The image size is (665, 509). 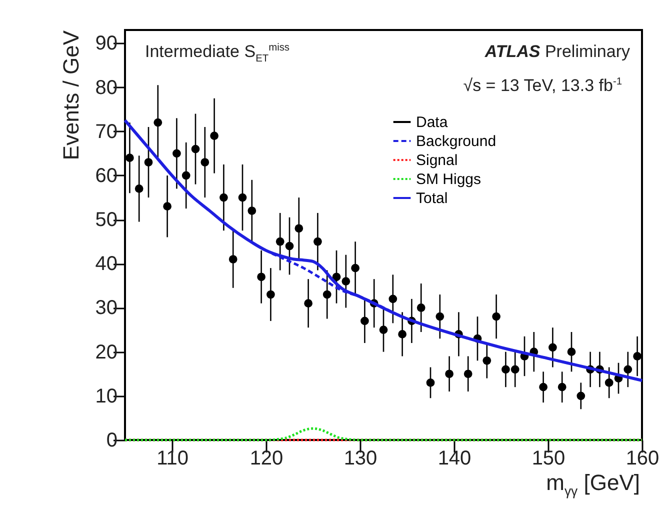 I want to click on y-tick-label: 30, so click(x=106, y=308).